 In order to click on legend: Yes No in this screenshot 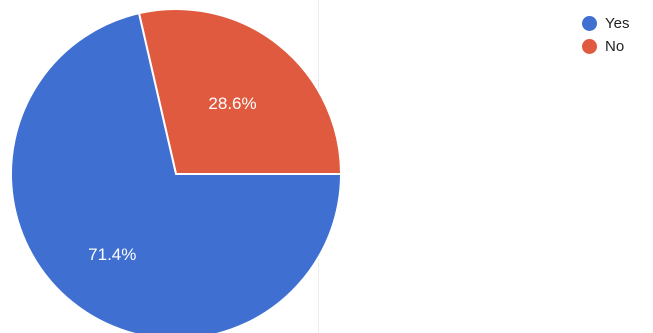, I will do `click(605, 35)`.